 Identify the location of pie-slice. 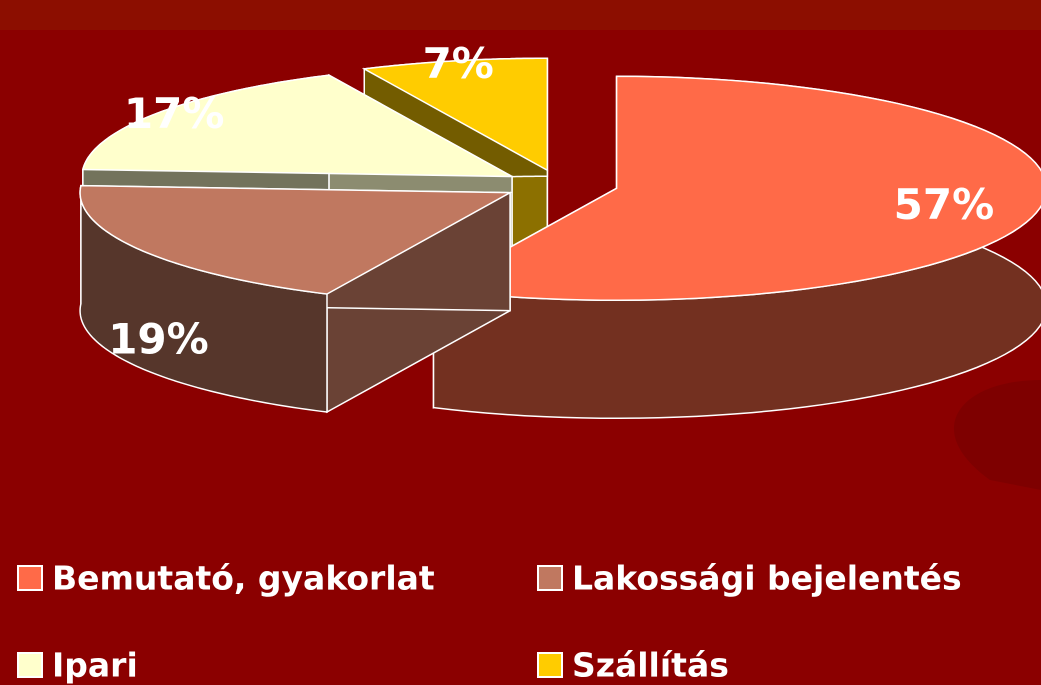
(296, 299).